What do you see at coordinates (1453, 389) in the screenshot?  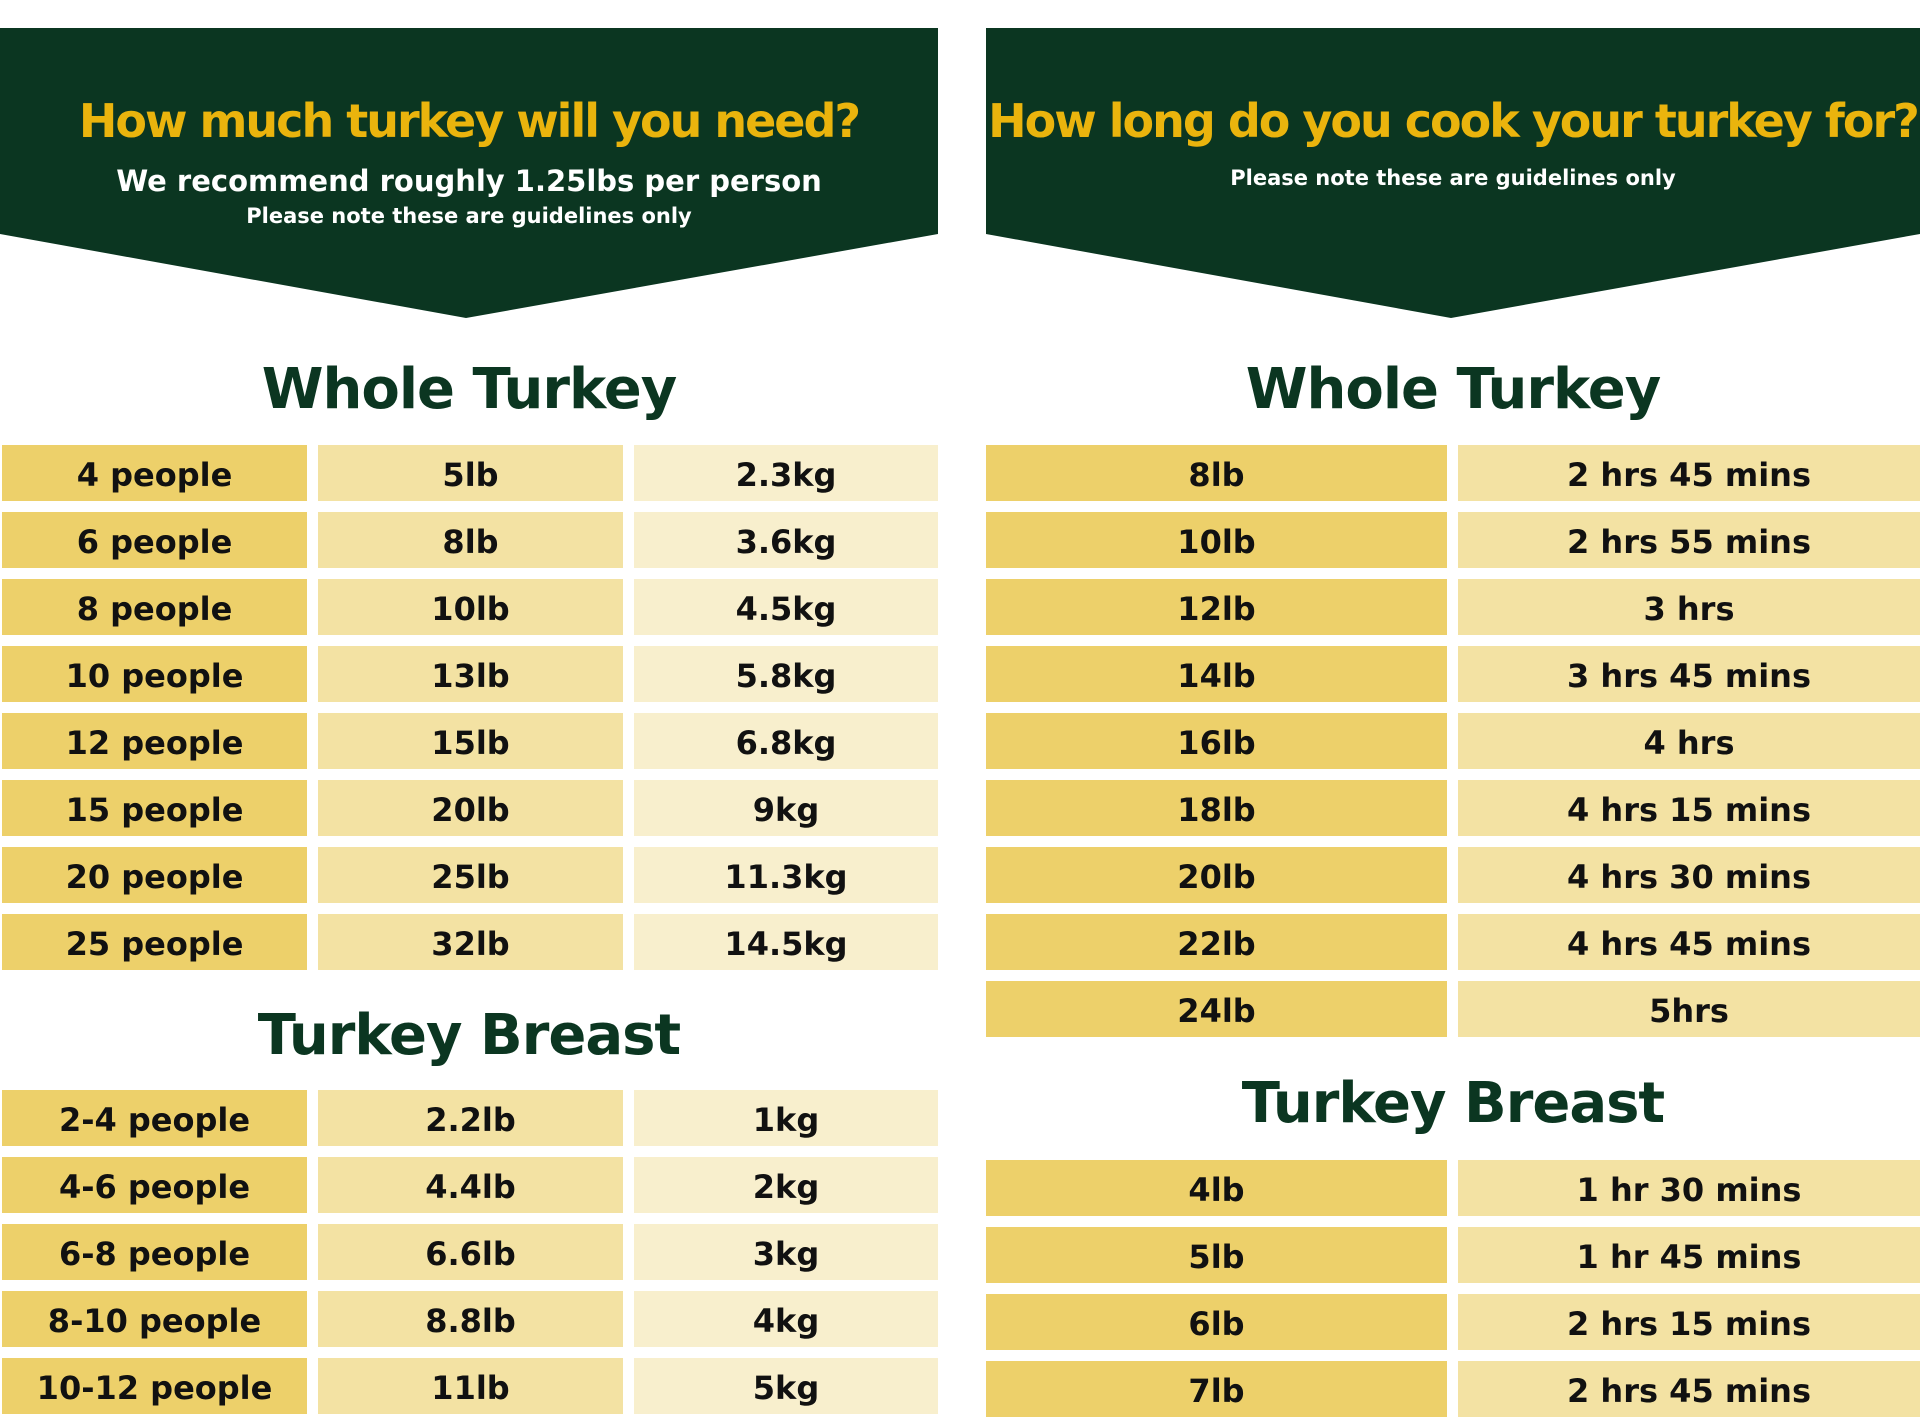 I see `cooking-whole-turkey-heading: Whole Turkey` at bounding box center [1453, 389].